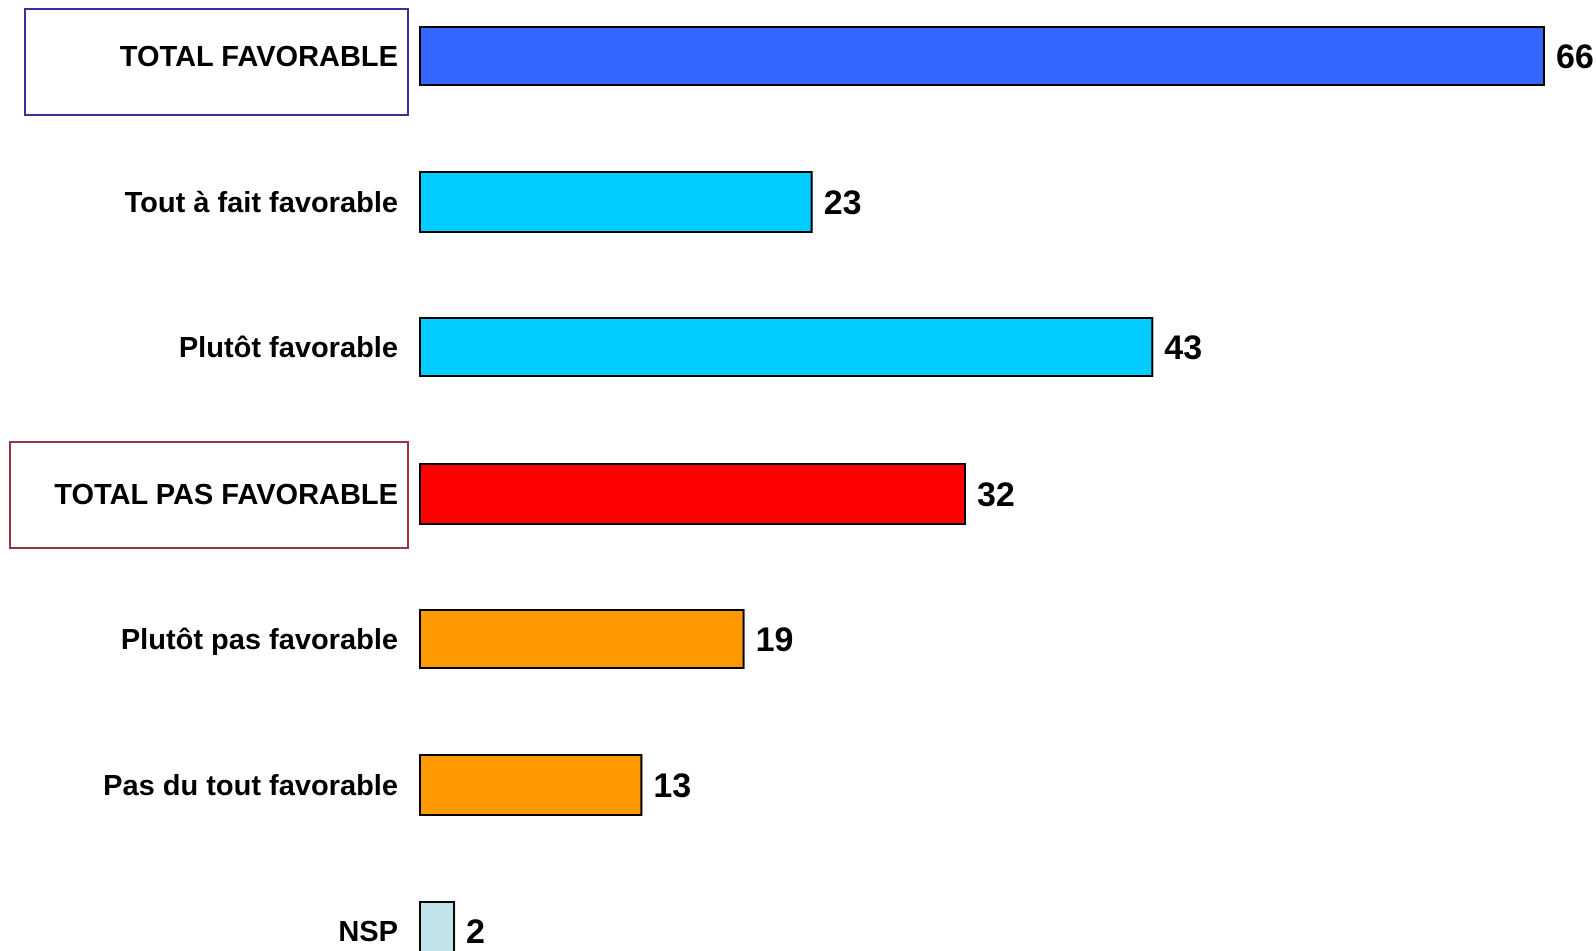 This screenshot has height=951, width=1596. I want to click on value-label-pas-du-tout-favorable: 13, so click(672, 786).